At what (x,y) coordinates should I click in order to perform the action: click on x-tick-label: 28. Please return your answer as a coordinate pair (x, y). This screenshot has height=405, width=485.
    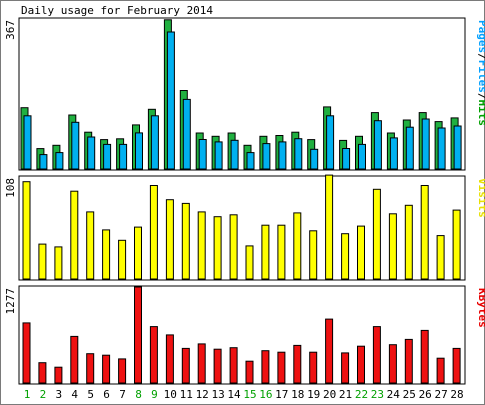
    Looking at the image, I should click on (456, 394).